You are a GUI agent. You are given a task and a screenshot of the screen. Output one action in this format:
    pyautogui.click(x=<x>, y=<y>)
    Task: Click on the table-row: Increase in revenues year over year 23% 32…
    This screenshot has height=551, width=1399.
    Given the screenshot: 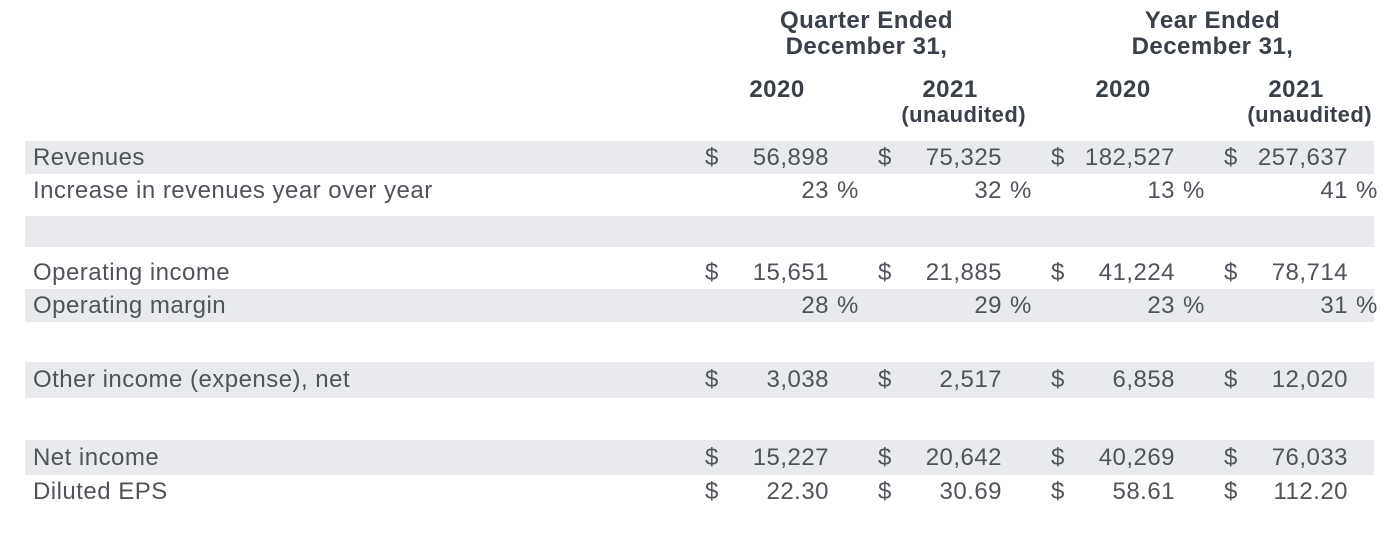 What is the action you would take?
    pyautogui.click(x=701, y=190)
    